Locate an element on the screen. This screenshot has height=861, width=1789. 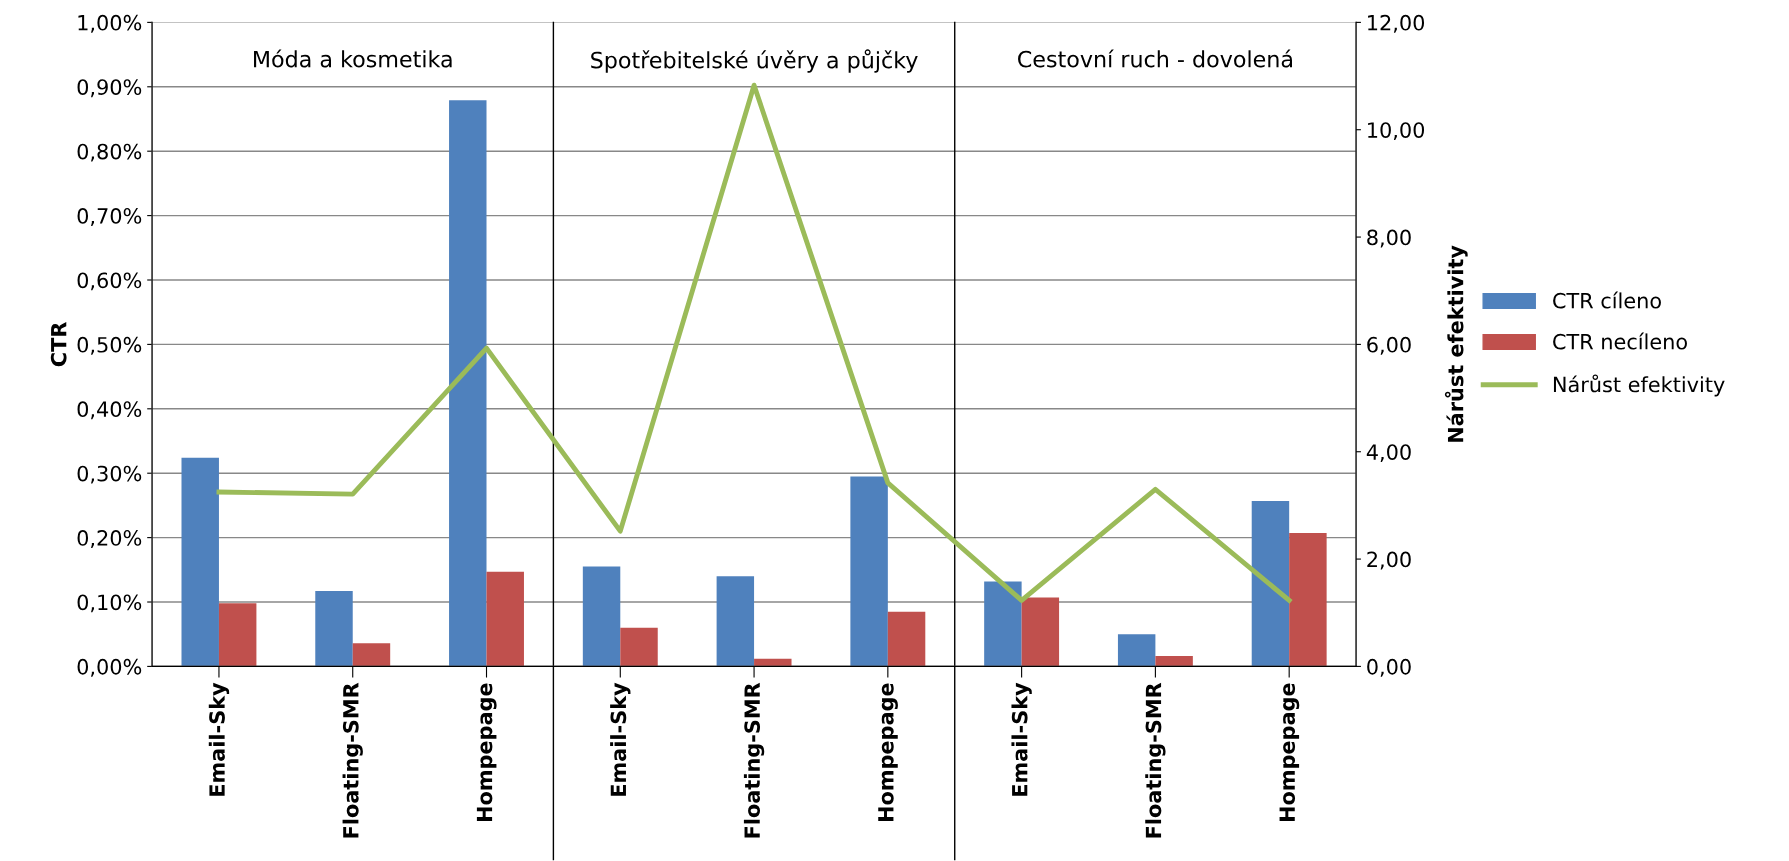
y-tick-label: 1,00% is located at coordinates (110, 23).